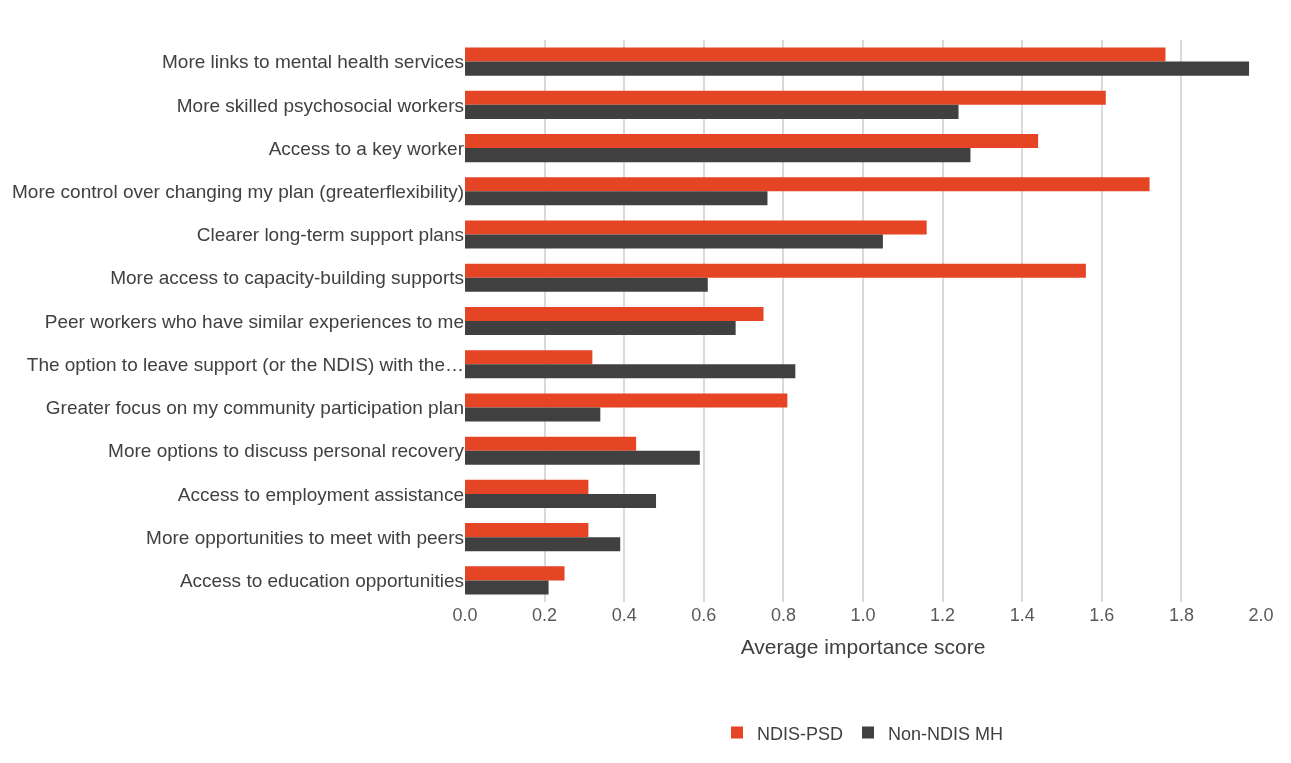  I want to click on y-tick-label: More options to discuss personal recovery, so click(286, 451).